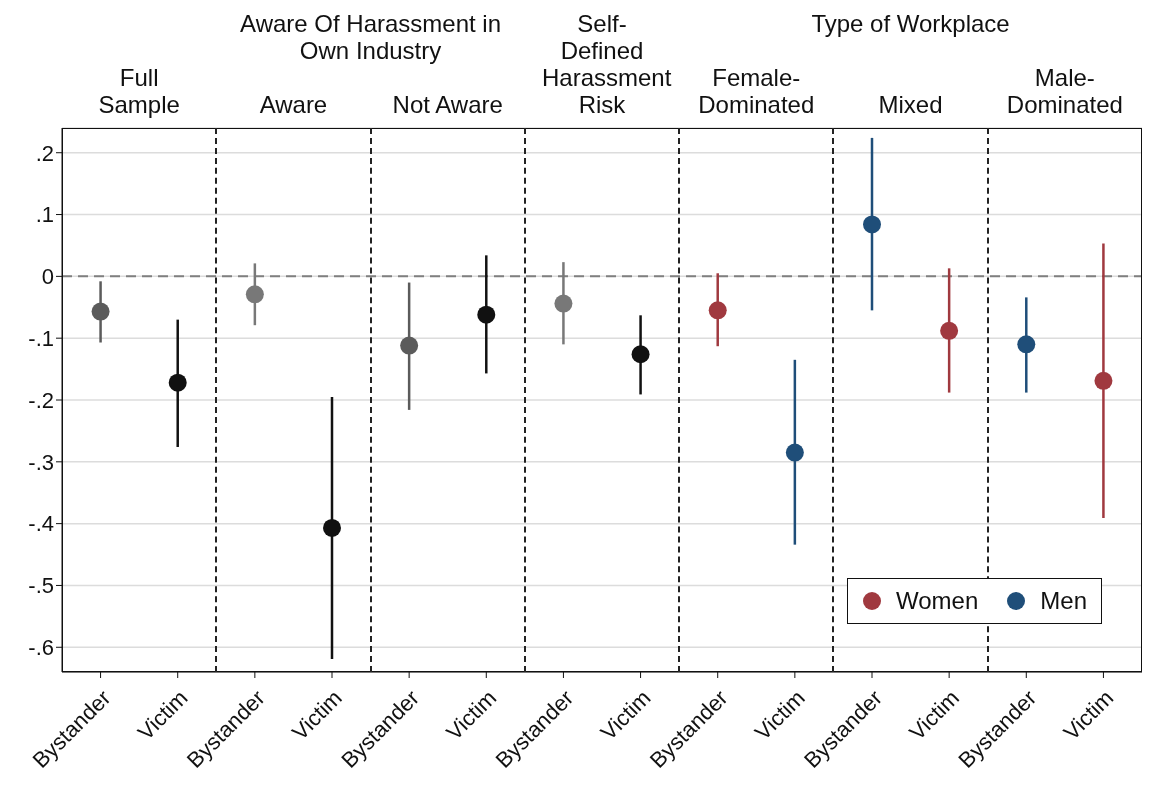  Describe the element at coordinates (910, 23) in the screenshot. I see `text: Type of Workplace` at that location.